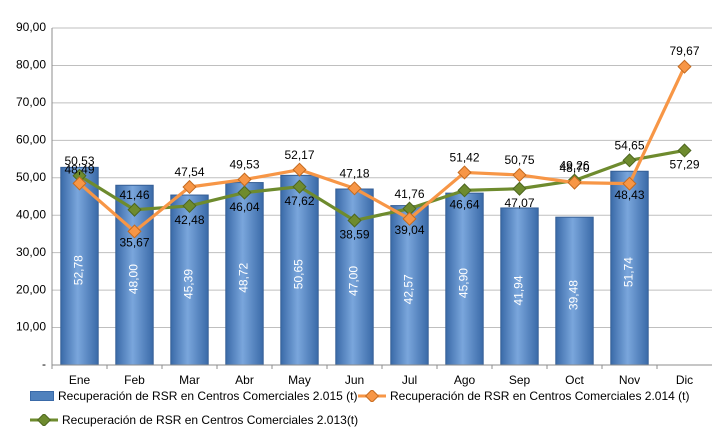  What do you see at coordinates (189, 380) in the screenshot?
I see `x-tick-label: Mar` at bounding box center [189, 380].